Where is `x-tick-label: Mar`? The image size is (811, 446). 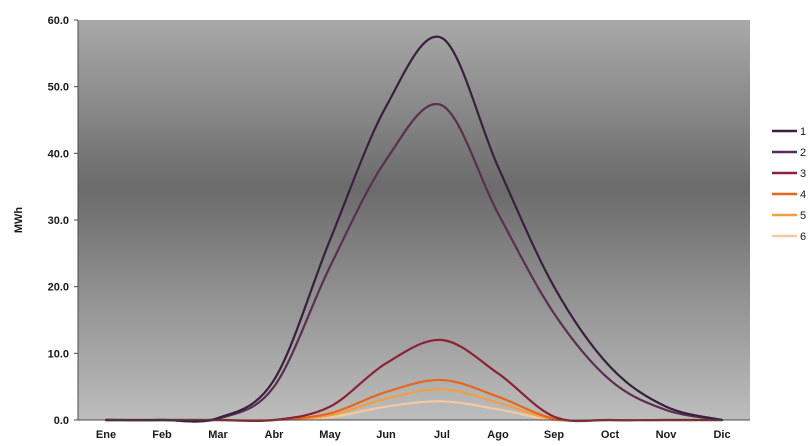 x-tick-label: Mar is located at coordinates (218, 435).